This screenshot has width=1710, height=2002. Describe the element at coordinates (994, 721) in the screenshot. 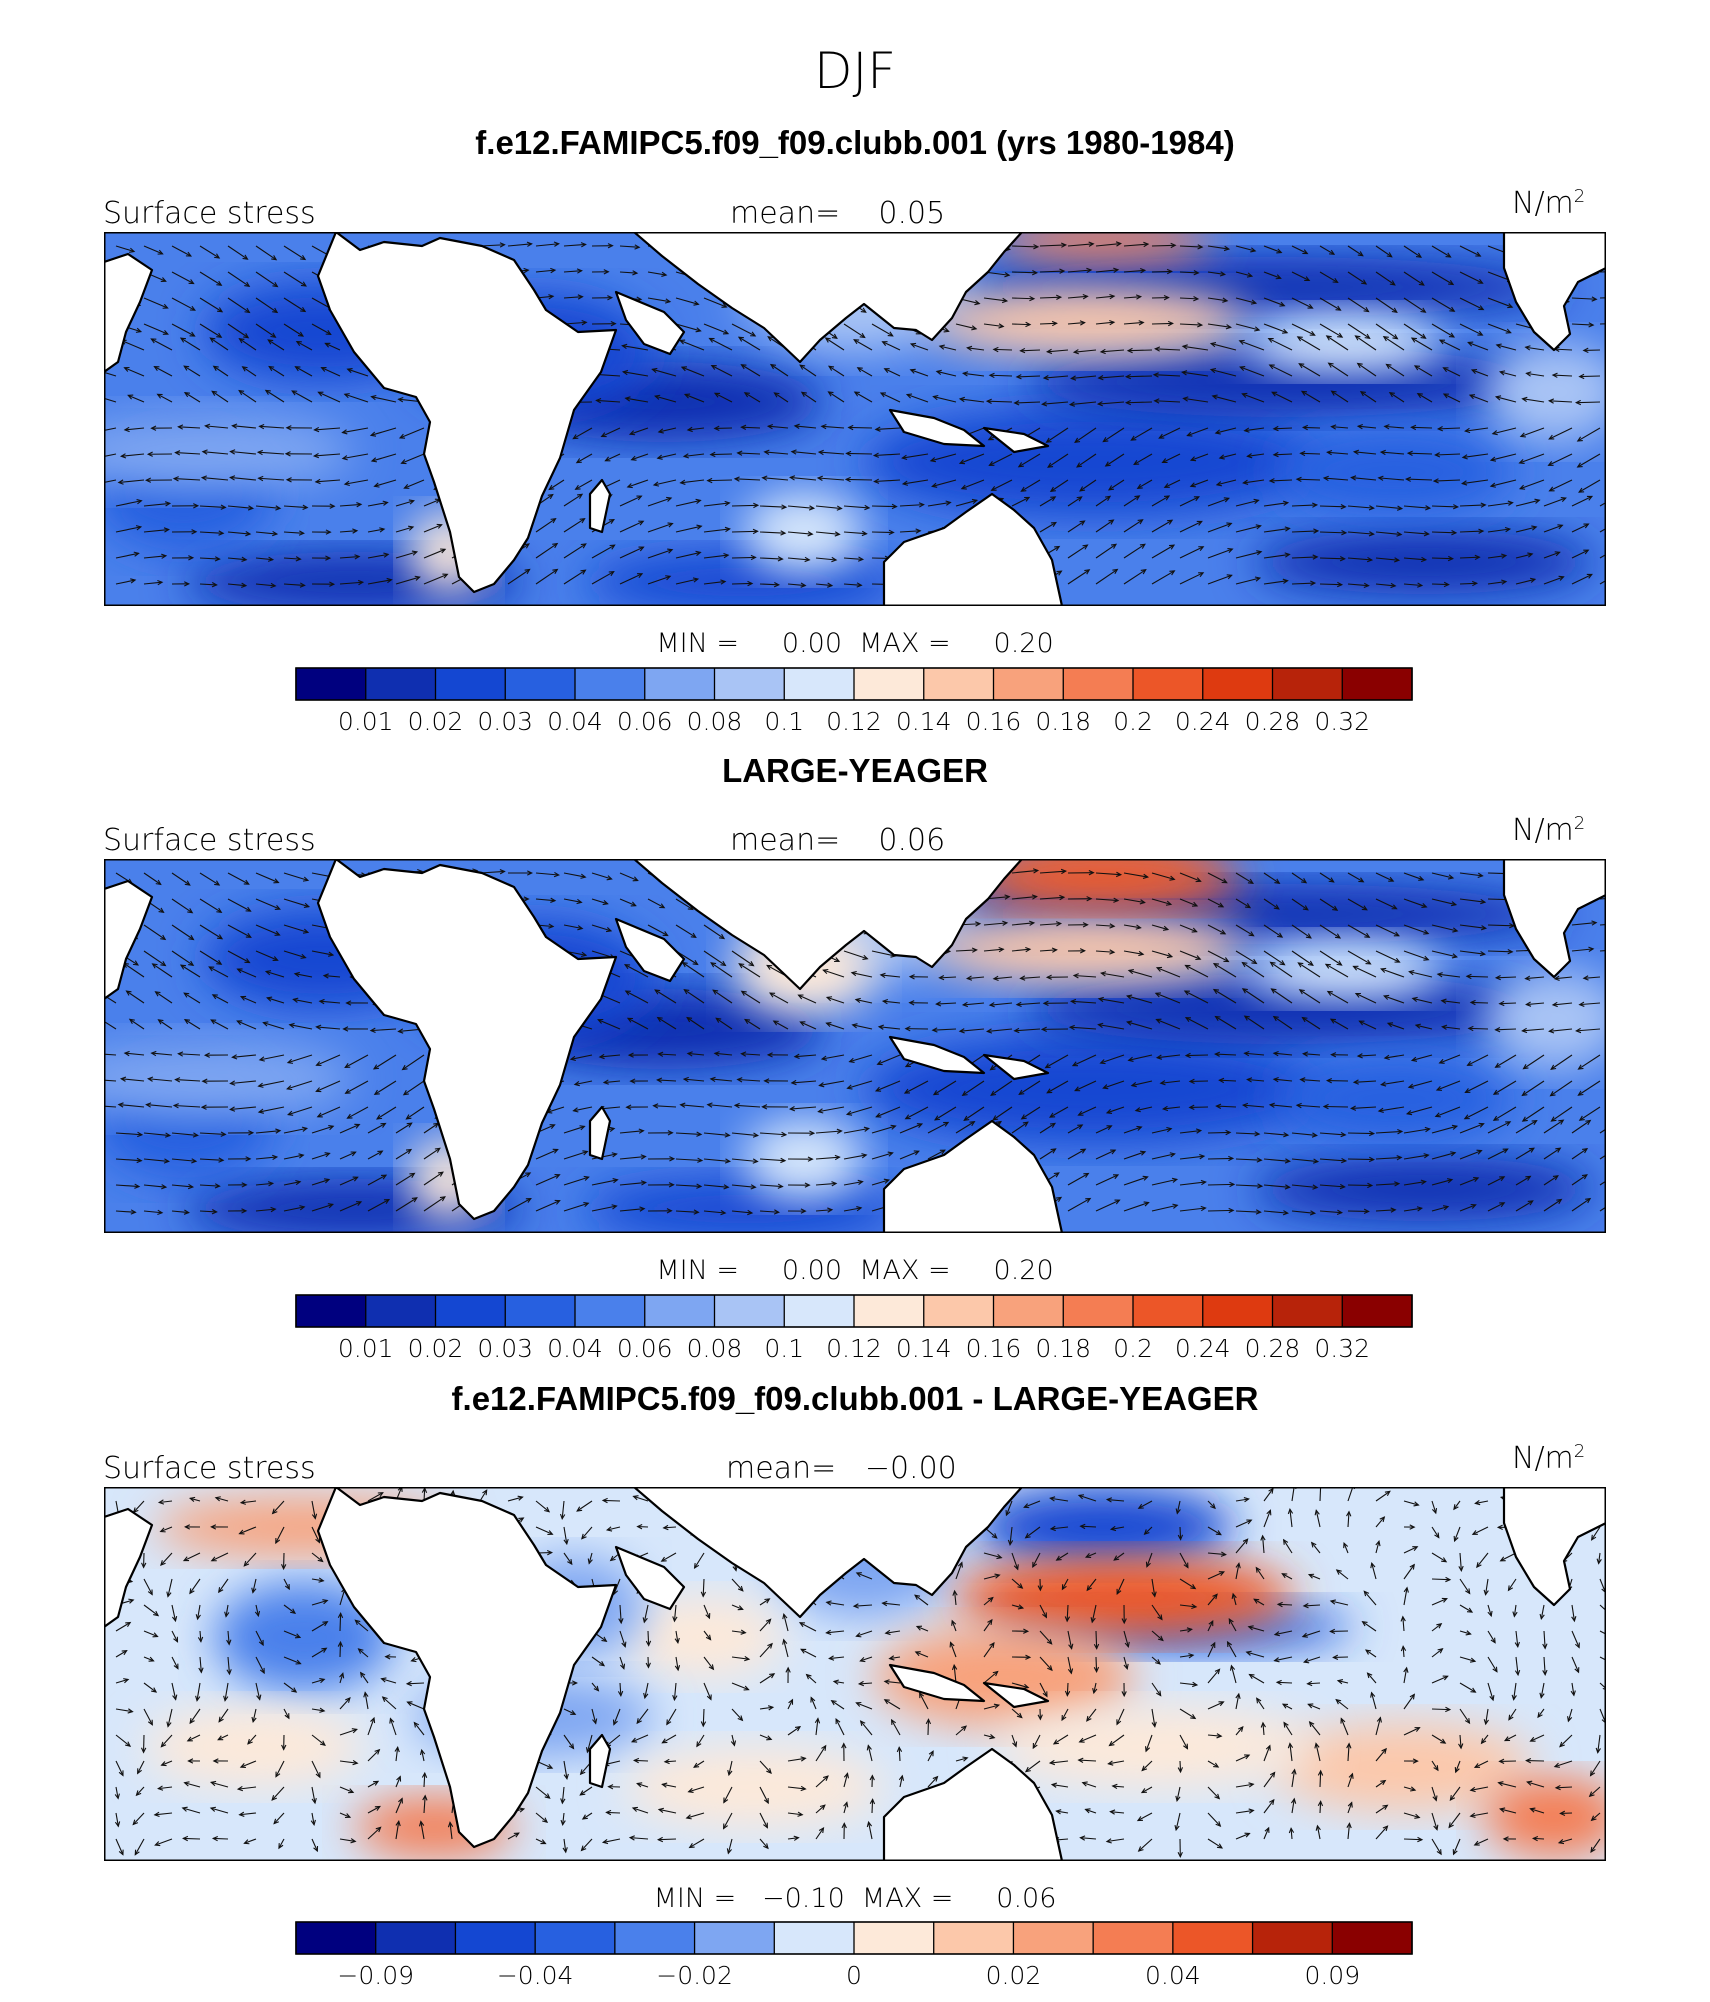

I see `colorbar-tick-label: 0.16` at that location.